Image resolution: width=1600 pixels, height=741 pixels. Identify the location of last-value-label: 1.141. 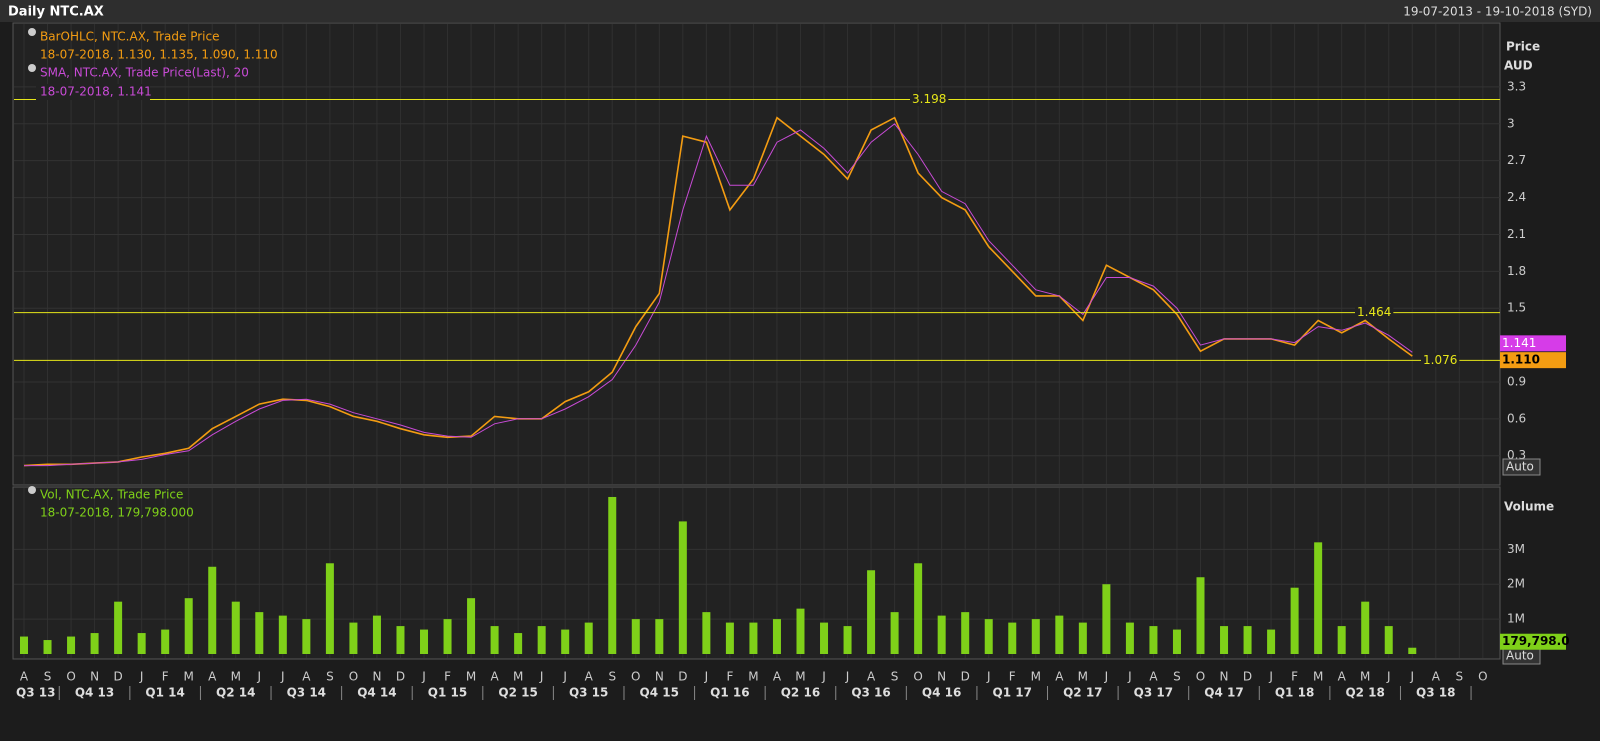
(1519, 343).